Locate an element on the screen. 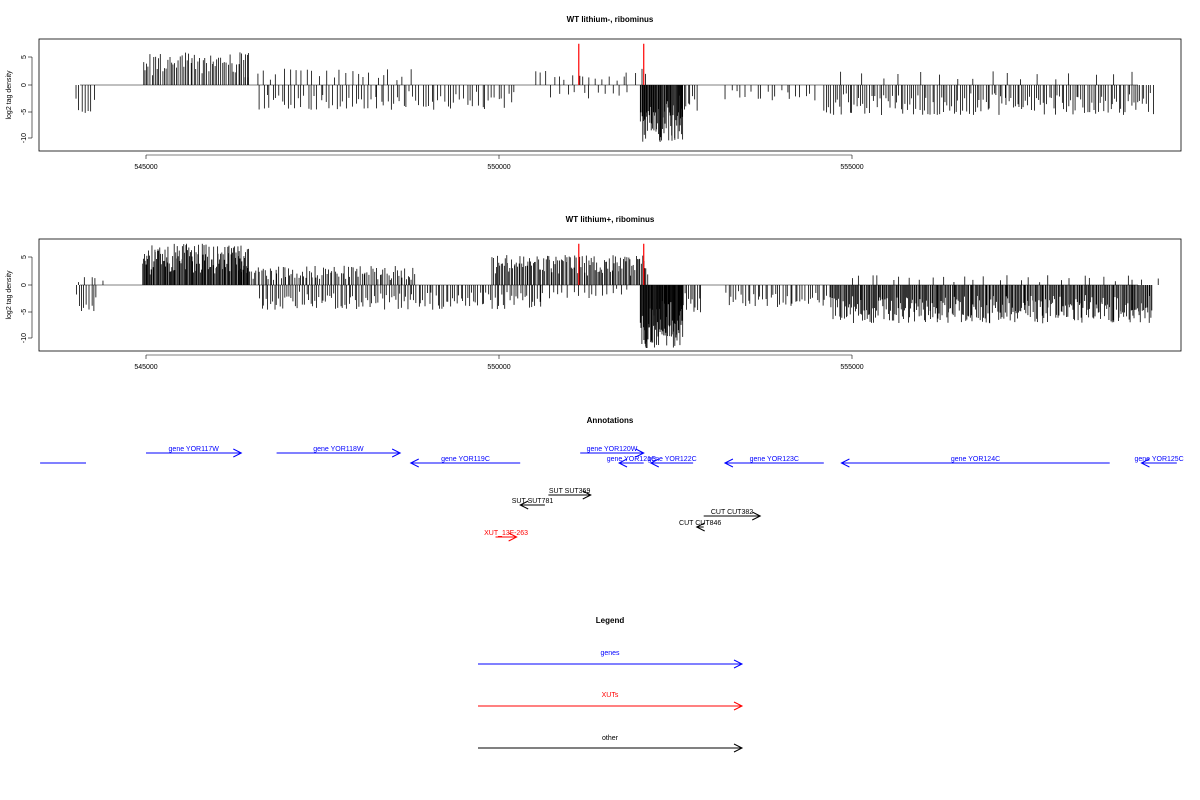 This screenshot has height=800, width=1200. feature-label: gene YOR123C is located at coordinates (774, 459).